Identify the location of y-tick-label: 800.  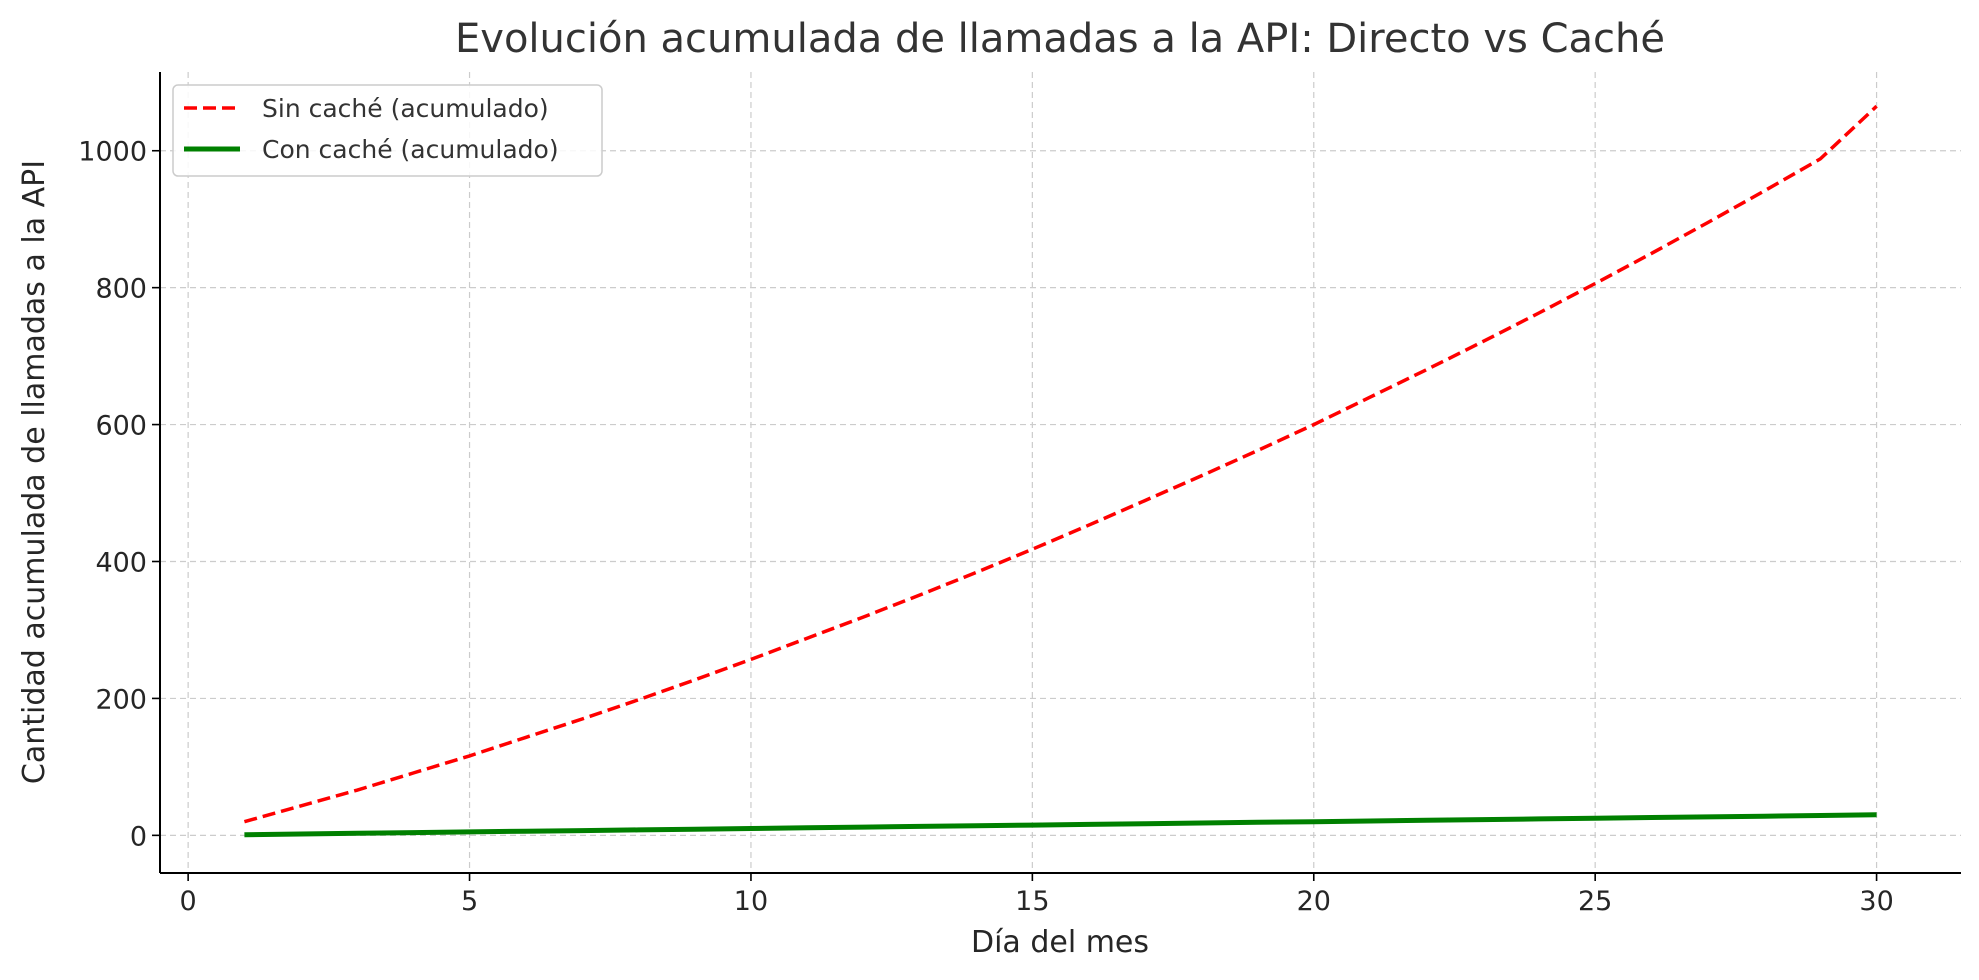
(121, 289).